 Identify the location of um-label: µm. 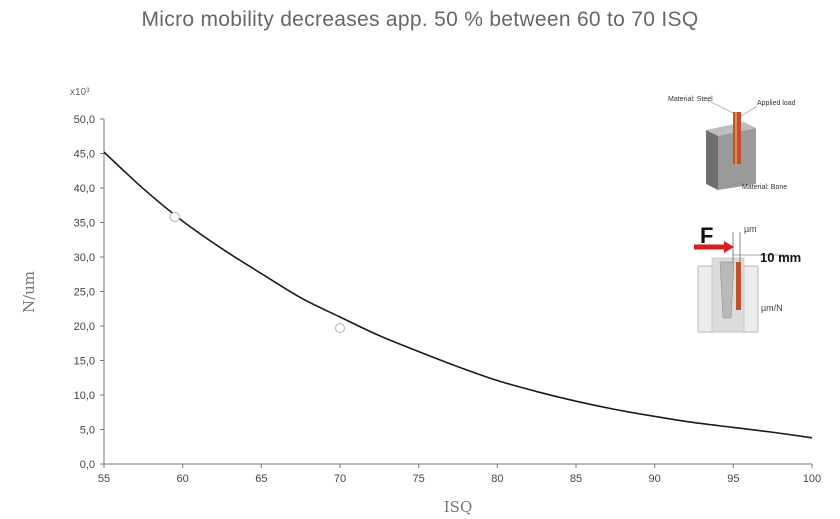
(750, 229).